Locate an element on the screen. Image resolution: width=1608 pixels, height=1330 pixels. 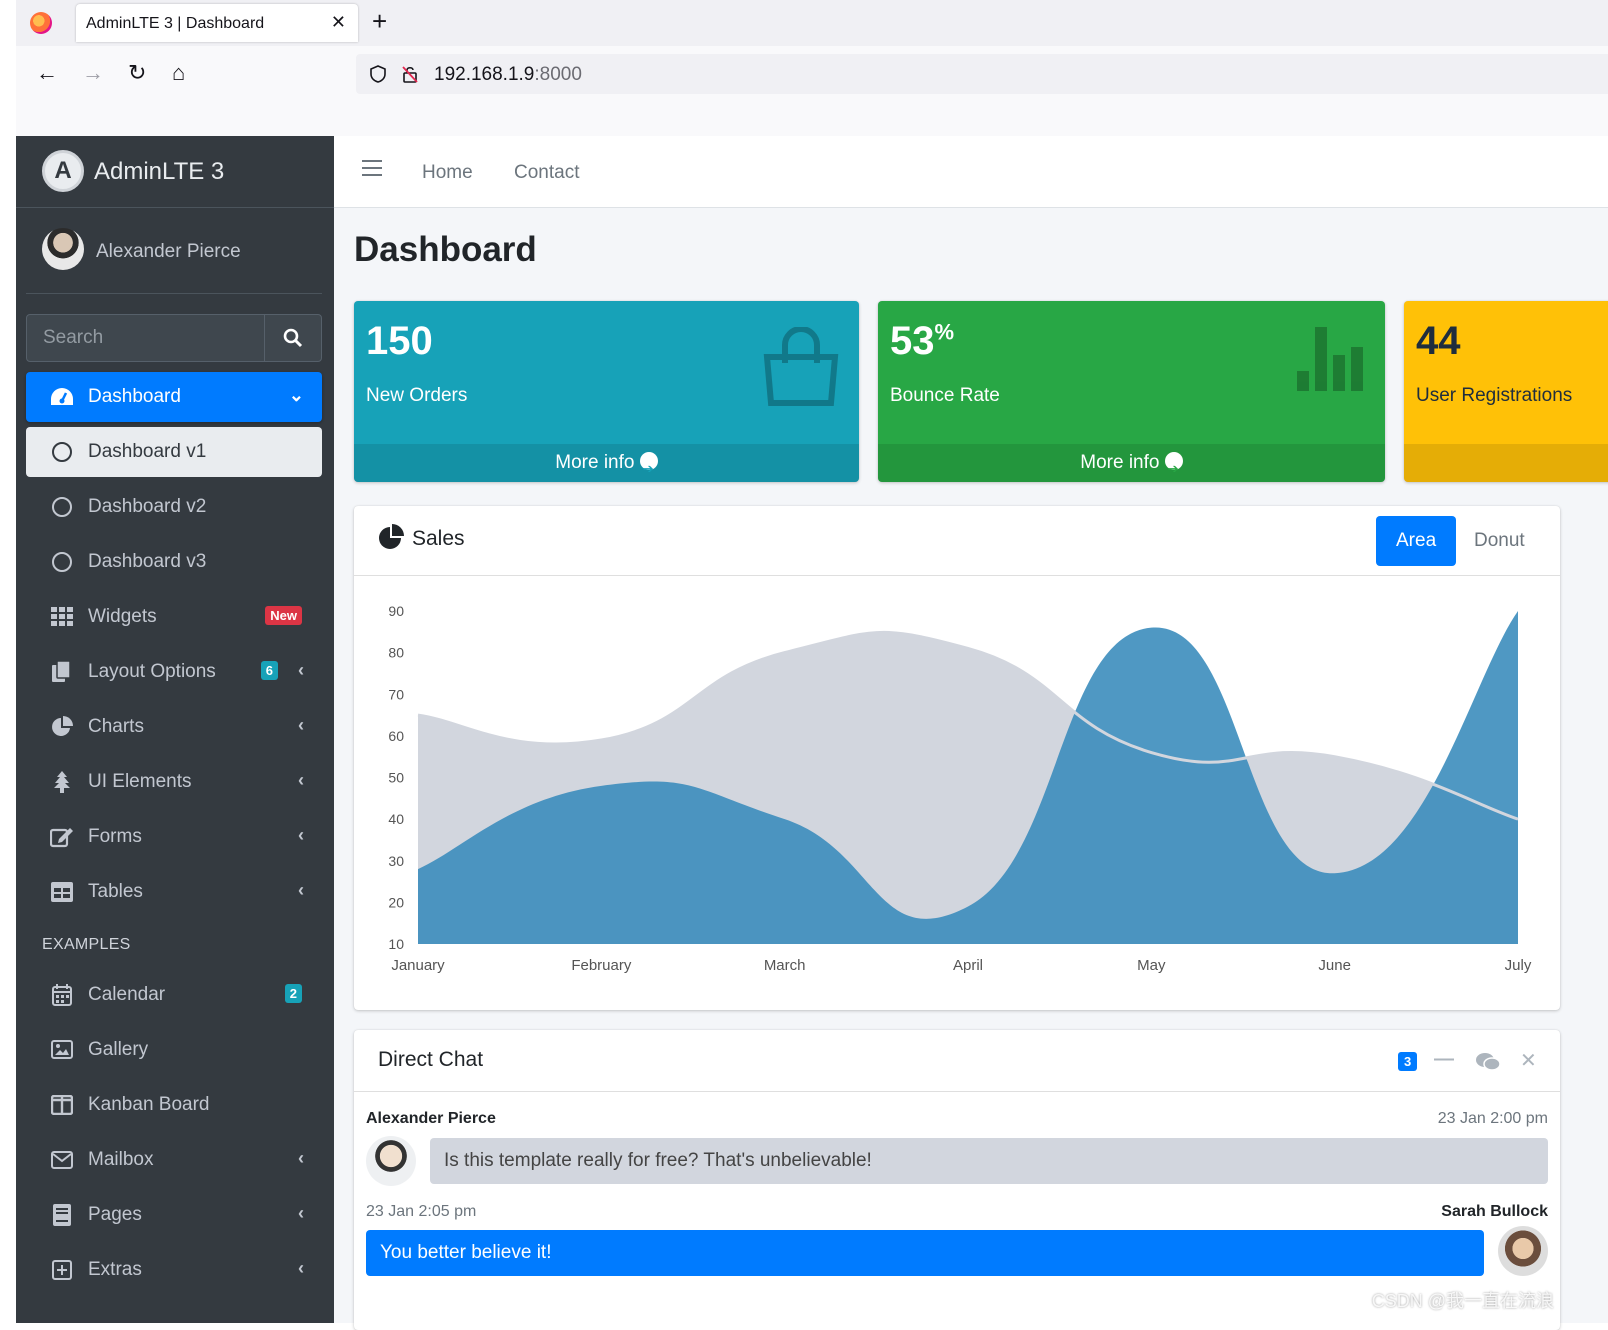
sidebar-item-charts: Charts ‹ is located at coordinates (174, 727).